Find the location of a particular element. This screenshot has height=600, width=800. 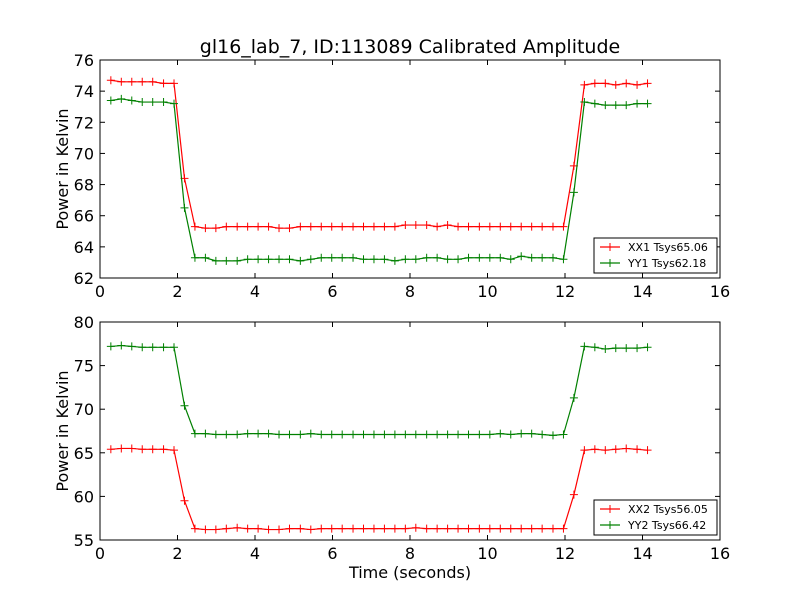

legend-label: YY1 Tsys62.18 is located at coordinates (666, 263).